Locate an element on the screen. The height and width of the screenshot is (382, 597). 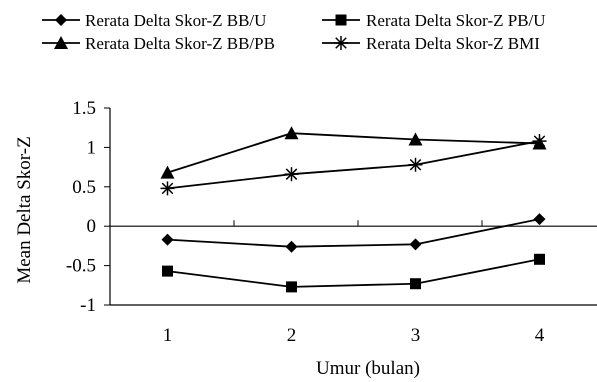
legend-label: Rerata Delta Skor-Z BB/U is located at coordinates (175, 20).